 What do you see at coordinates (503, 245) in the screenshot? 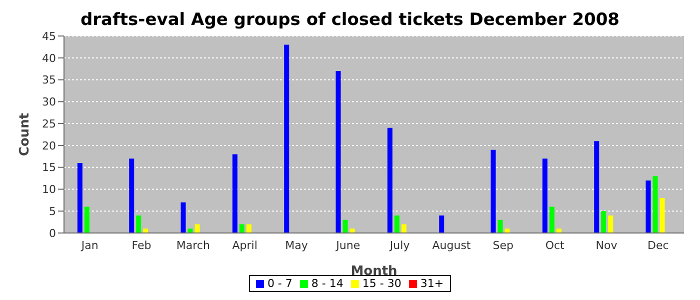
I see `x-tick-label: Sep` at bounding box center [503, 245].